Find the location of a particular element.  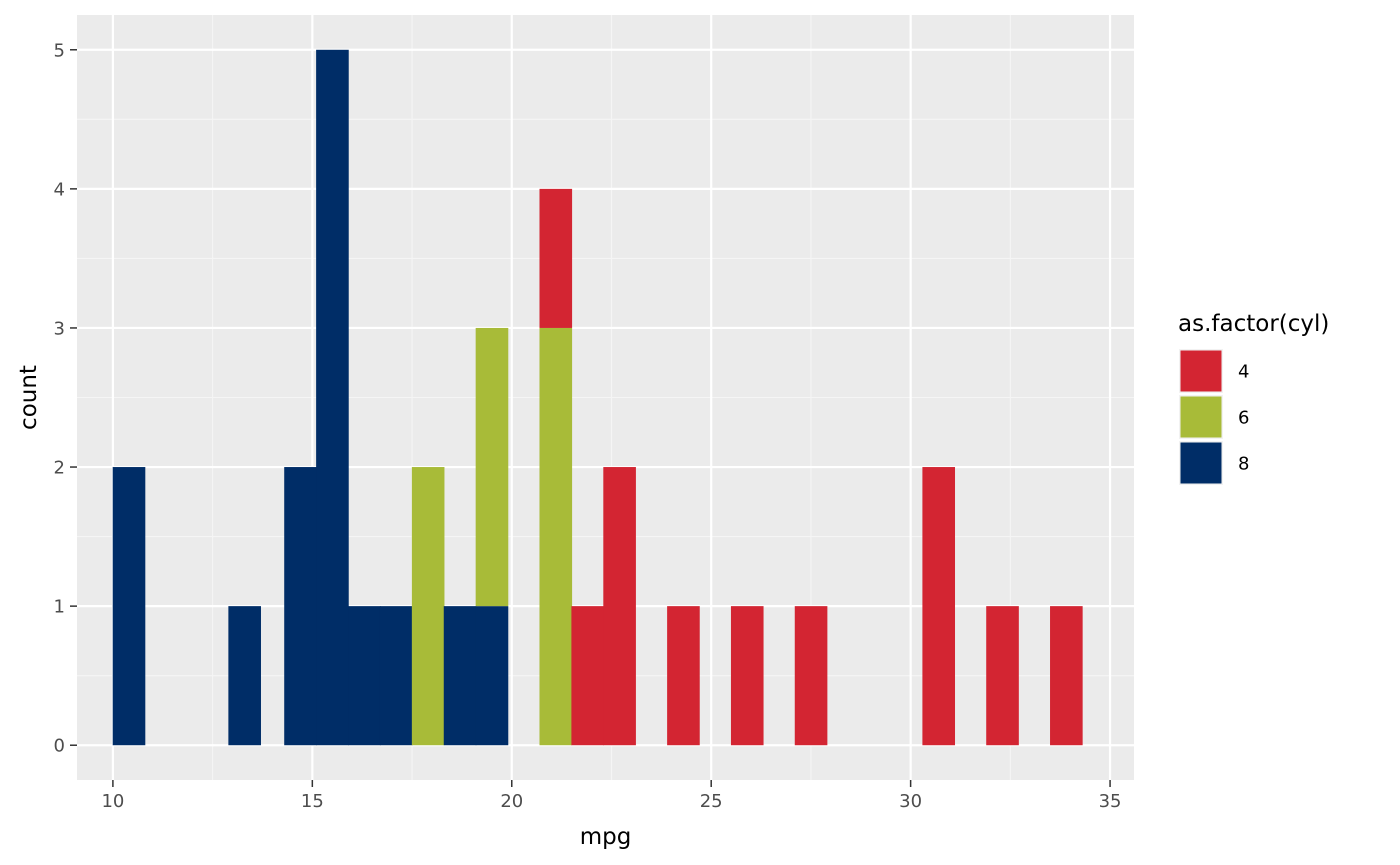

x-tick-label: 30 is located at coordinates (910, 801).